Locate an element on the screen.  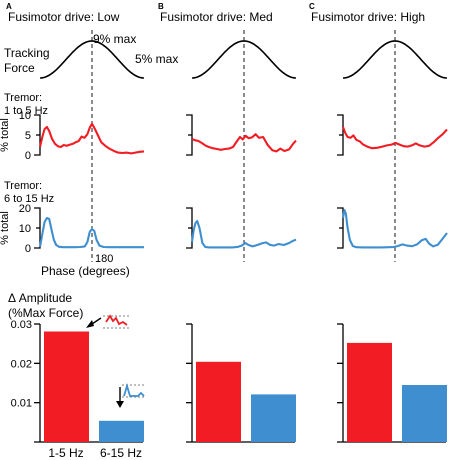
tremor-6-15hz-line-a-group is located at coordinates (91, 232).